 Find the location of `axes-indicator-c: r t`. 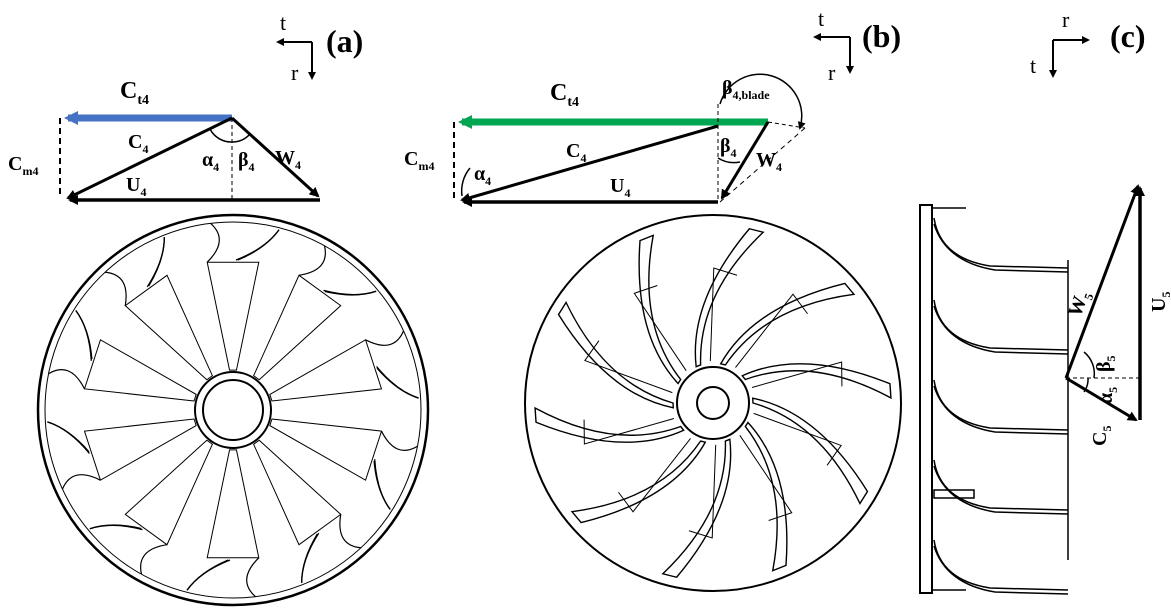

axes-indicator-c: r t is located at coordinates (1059, 42).